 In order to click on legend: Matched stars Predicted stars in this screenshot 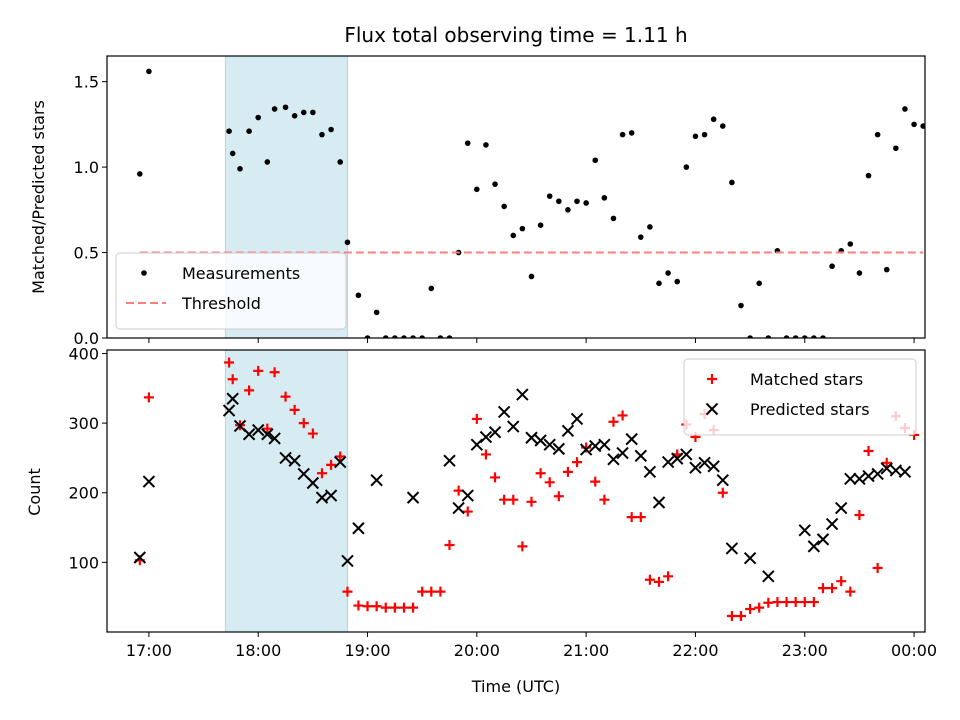, I will do `click(800, 397)`.